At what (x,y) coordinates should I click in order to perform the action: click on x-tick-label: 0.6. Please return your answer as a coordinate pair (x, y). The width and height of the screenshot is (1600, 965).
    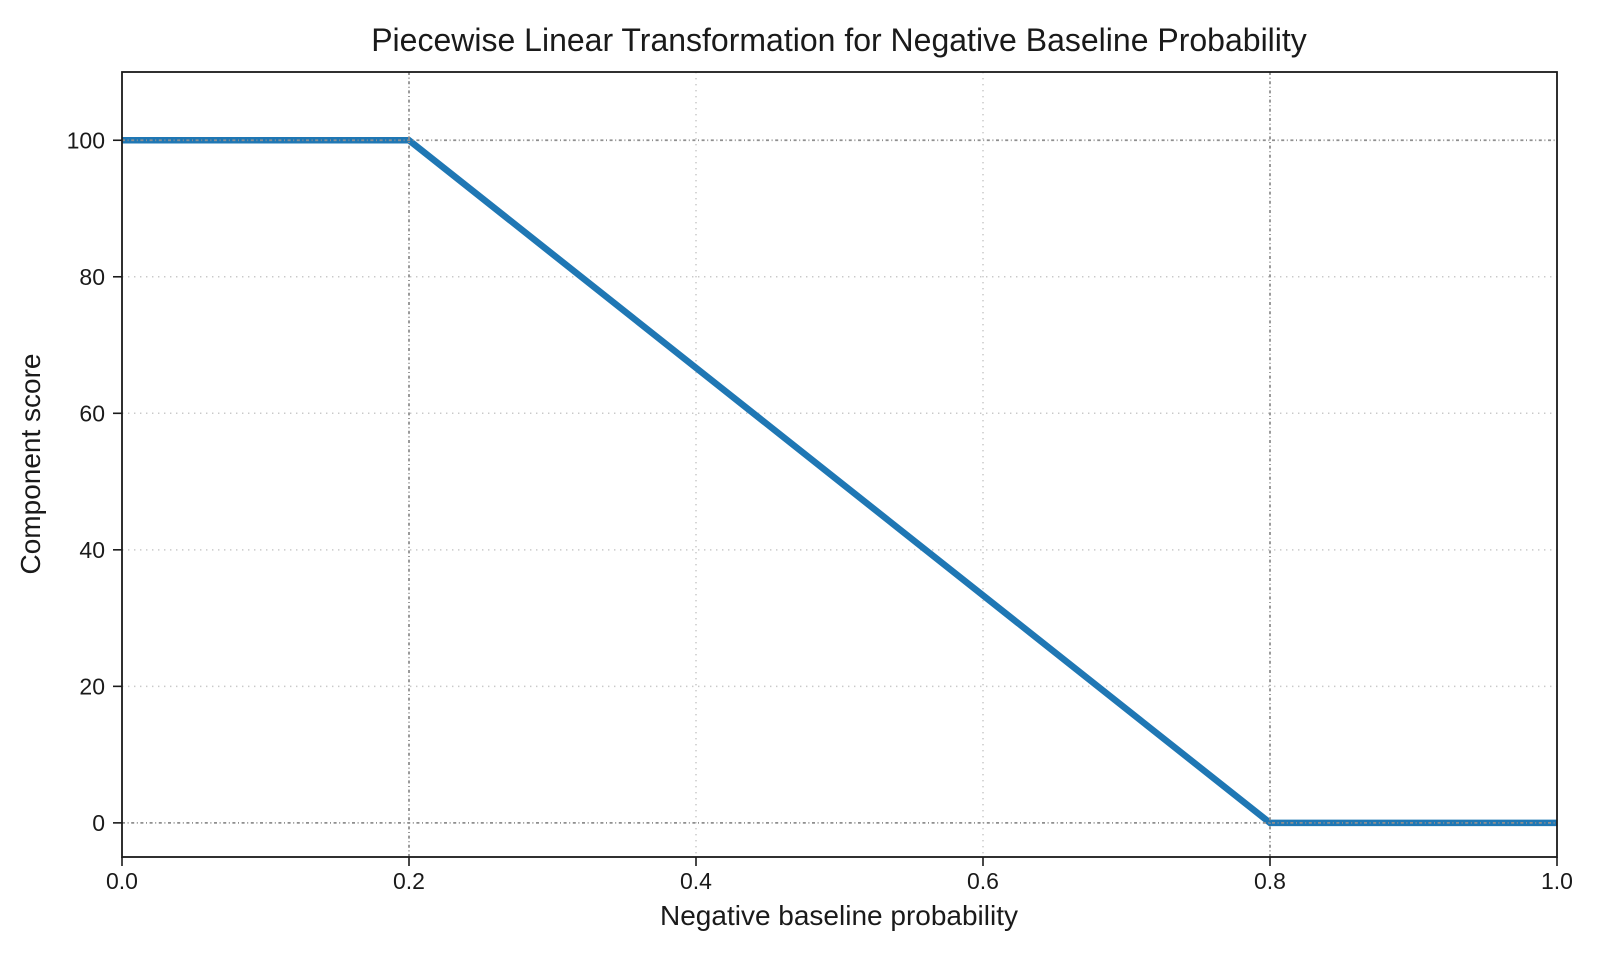
    Looking at the image, I should click on (983, 881).